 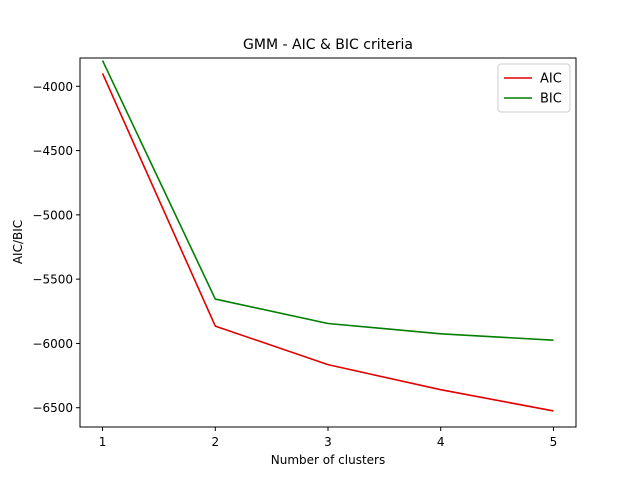 What do you see at coordinates (328, 442) in the screenshot?
I see `x-tick-label: 3` at bounding box center [328, 442].